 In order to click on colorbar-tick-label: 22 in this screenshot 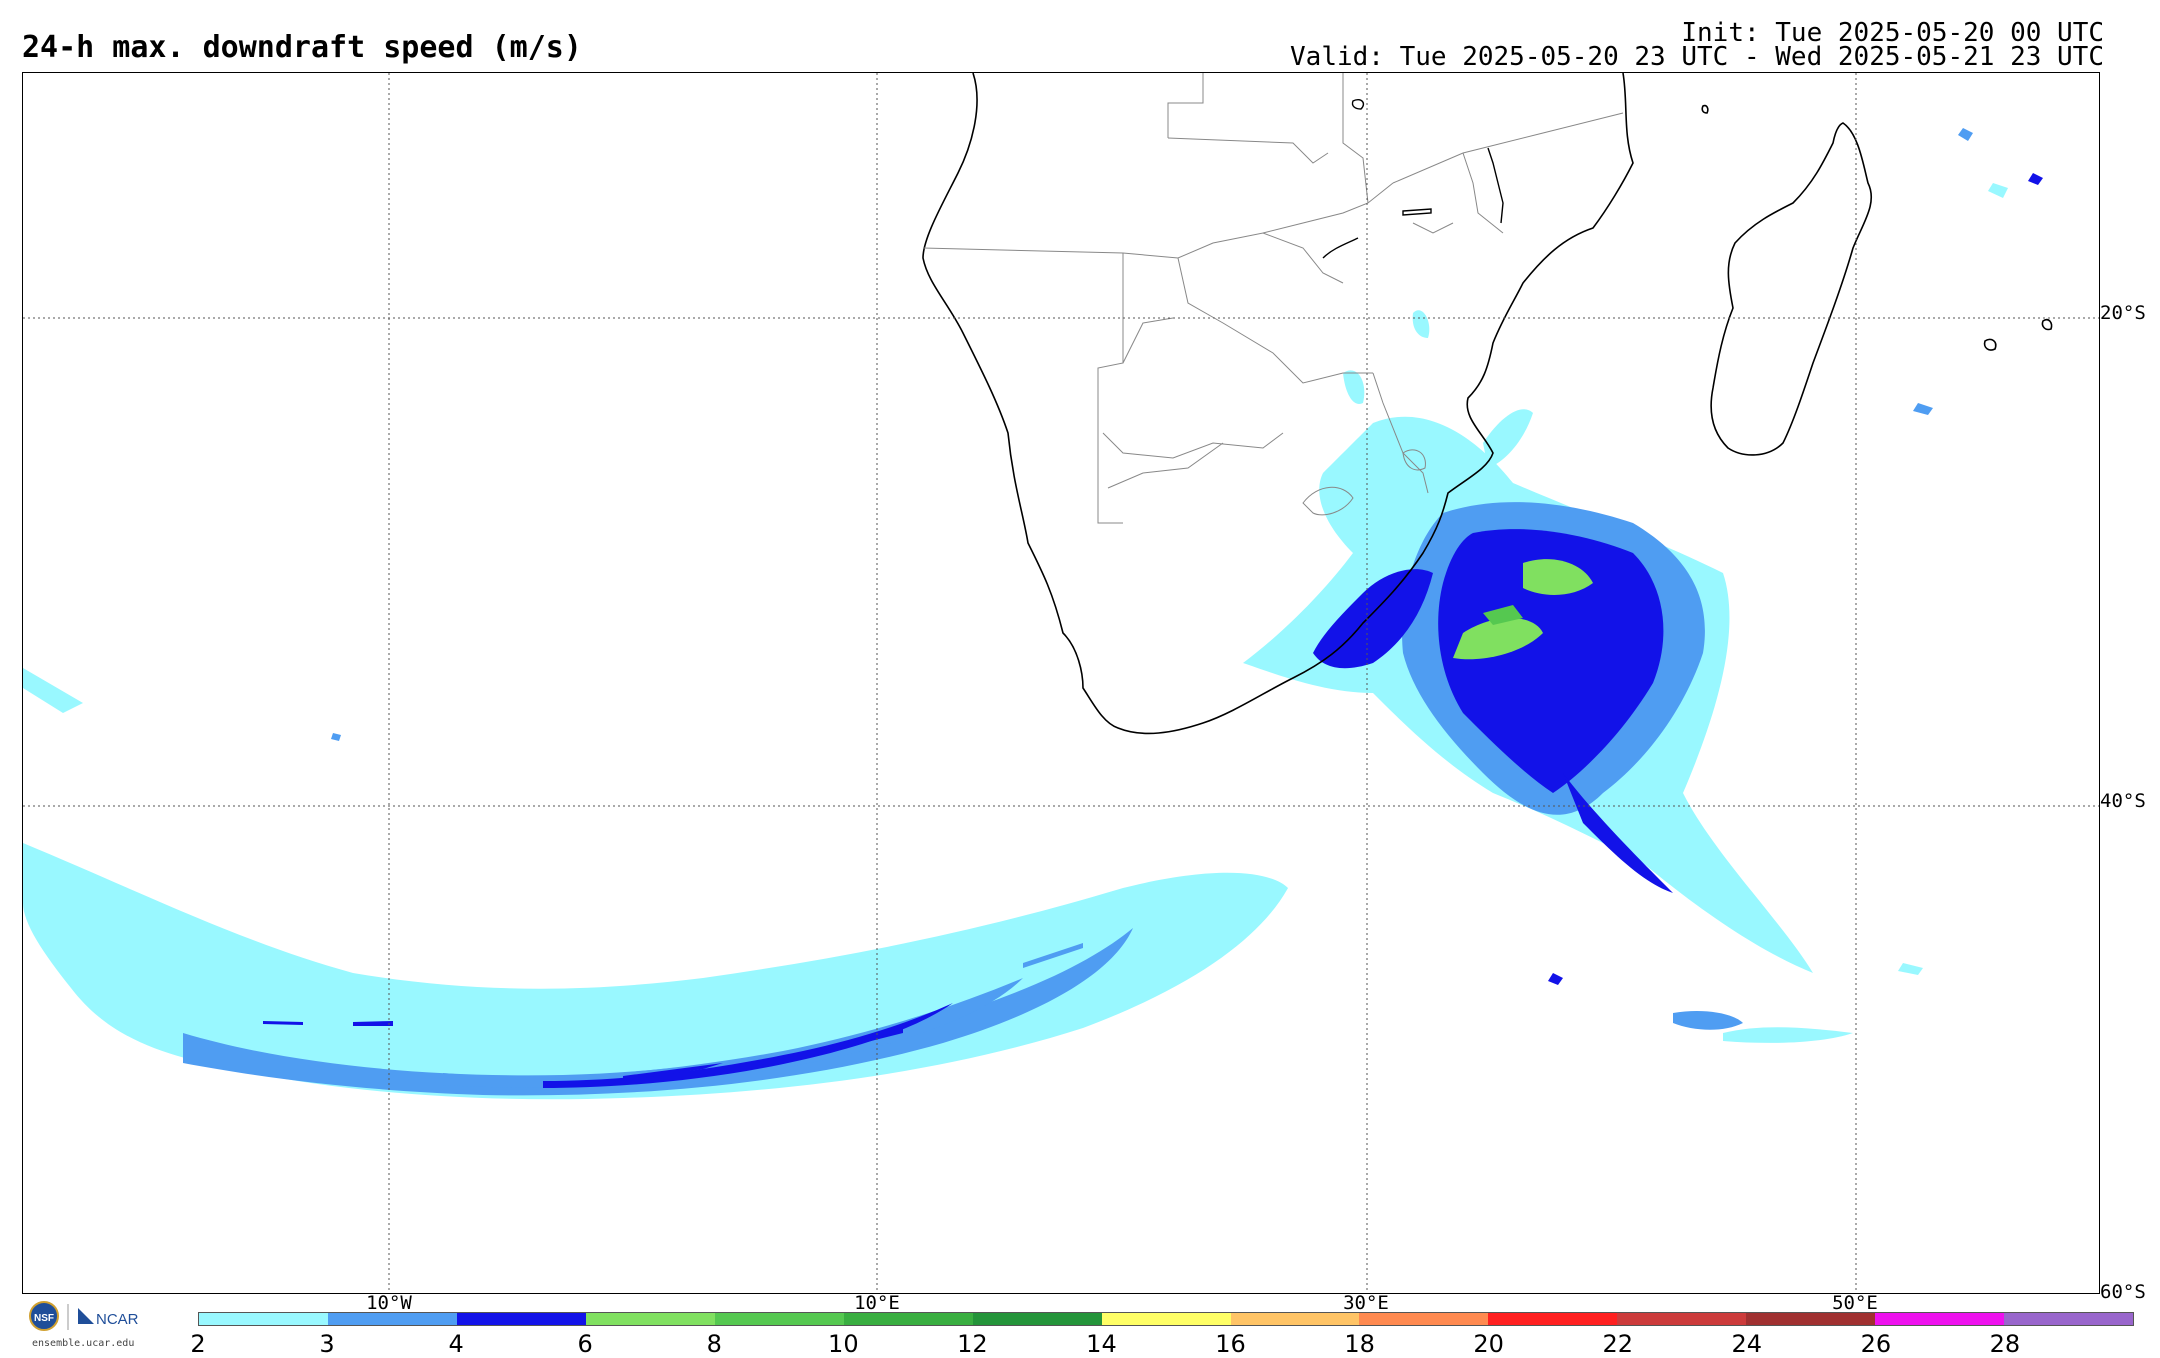, I will do `click(1617, 1344)`.